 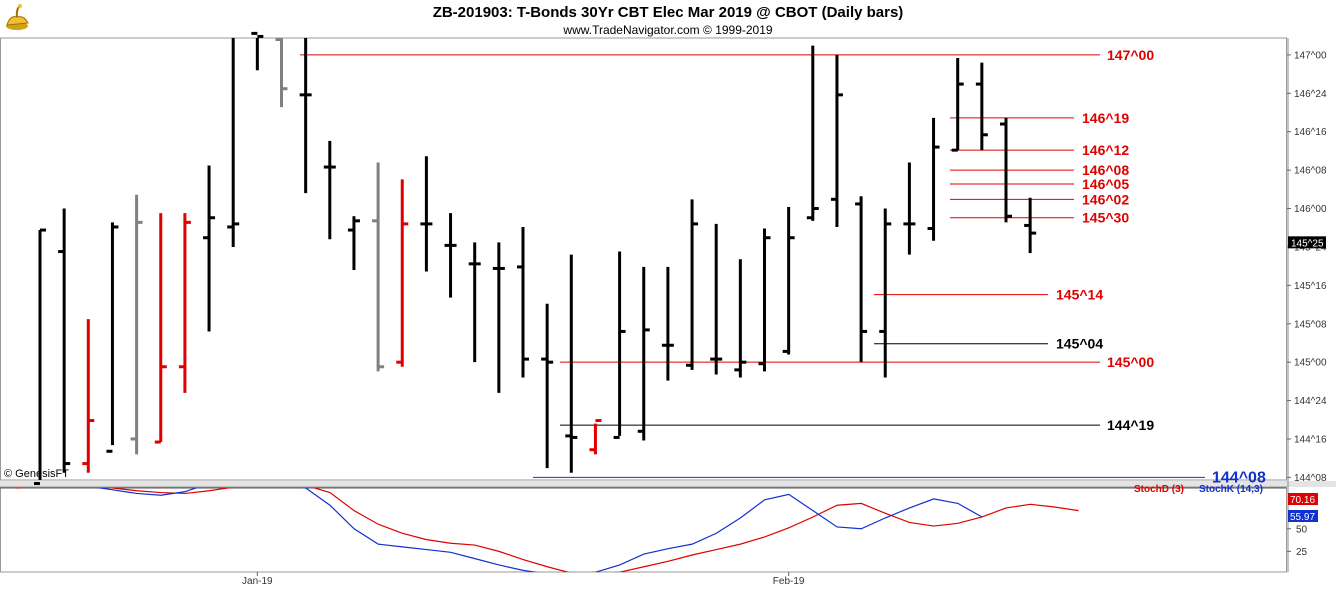 What do you see at coordinates (1310, 94) in the screenshot?
I see `price-tick-label: 146^24` at bounding box center [1310, 94].